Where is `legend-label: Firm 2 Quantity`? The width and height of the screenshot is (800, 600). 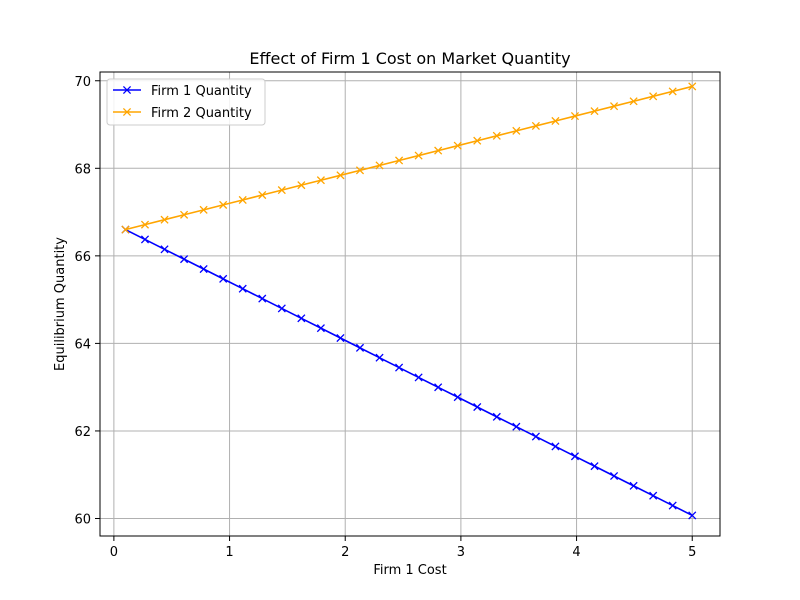
legend-label: Firm 2 Quantity is located at coordinates (201, 113).